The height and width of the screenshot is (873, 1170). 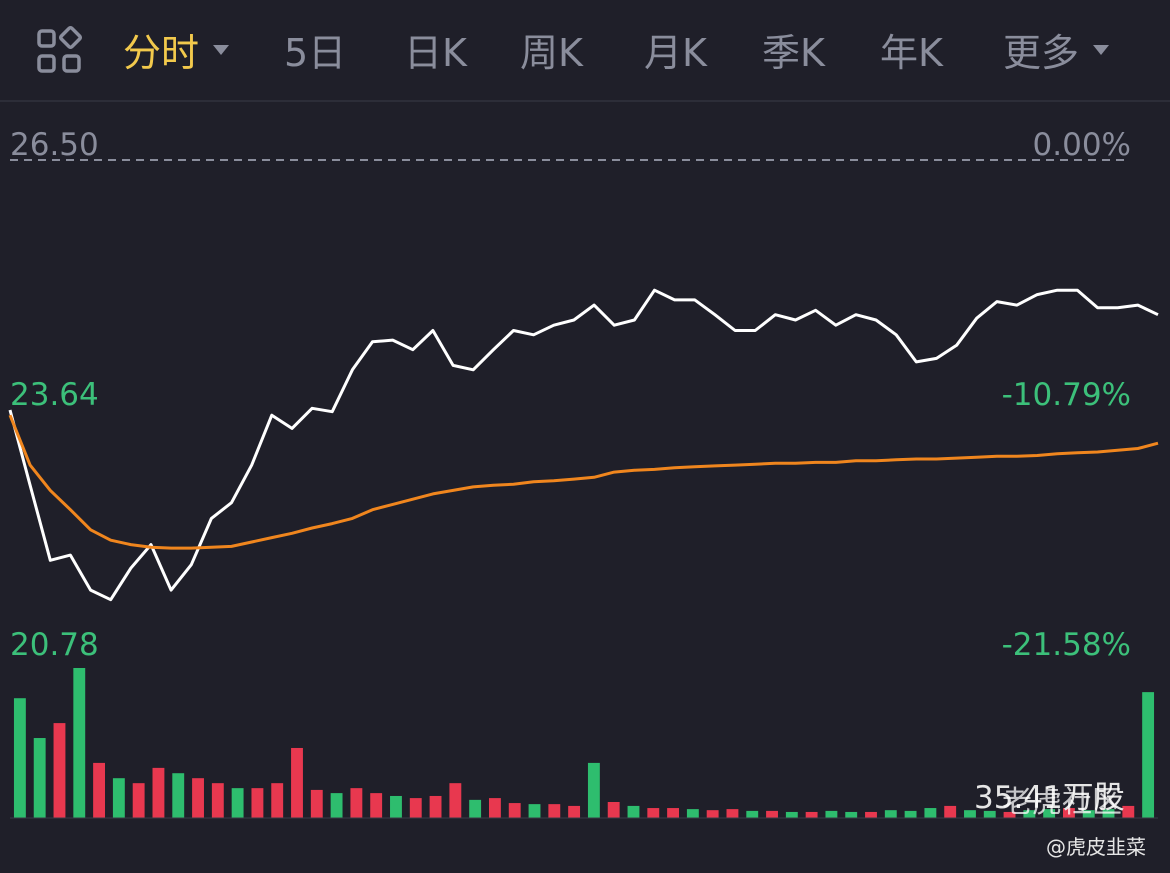 What do you see at coordinates (676, 53) in the screenshot?
I see `tab: 月K` at bounding box center [676, 53].